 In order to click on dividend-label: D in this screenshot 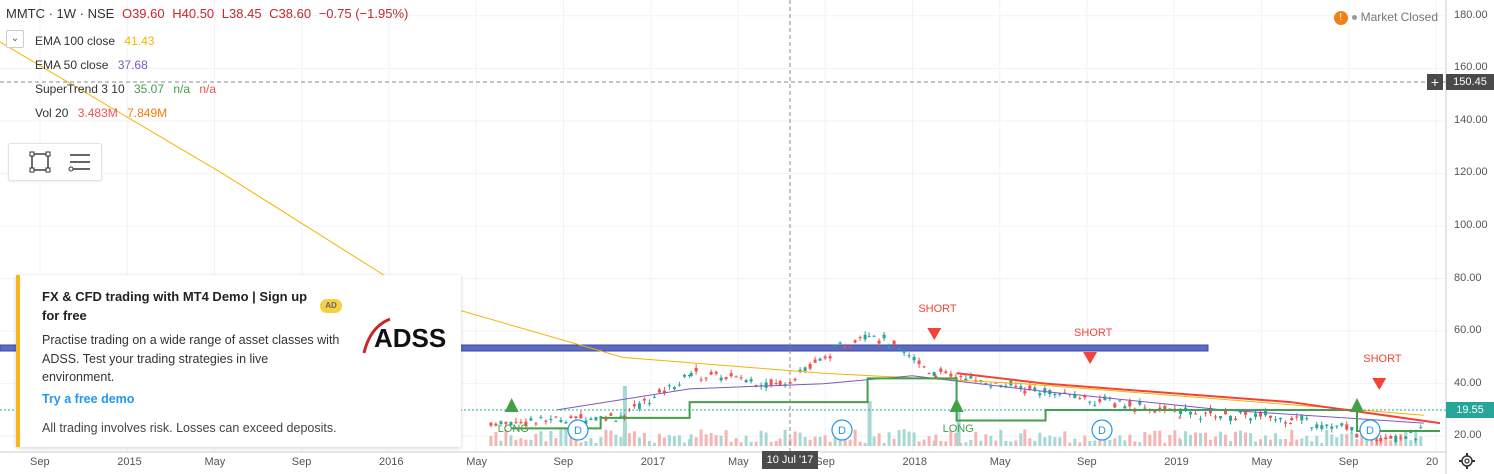, I will do `click(1102, 431)`.